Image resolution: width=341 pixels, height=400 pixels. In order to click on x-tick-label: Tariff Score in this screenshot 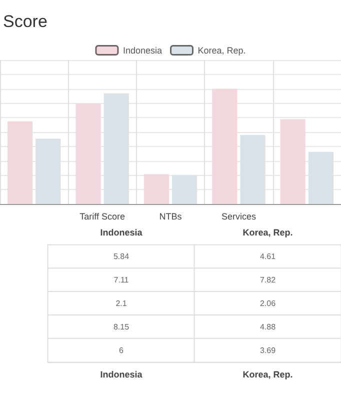, I will do `click(102, 217)`.